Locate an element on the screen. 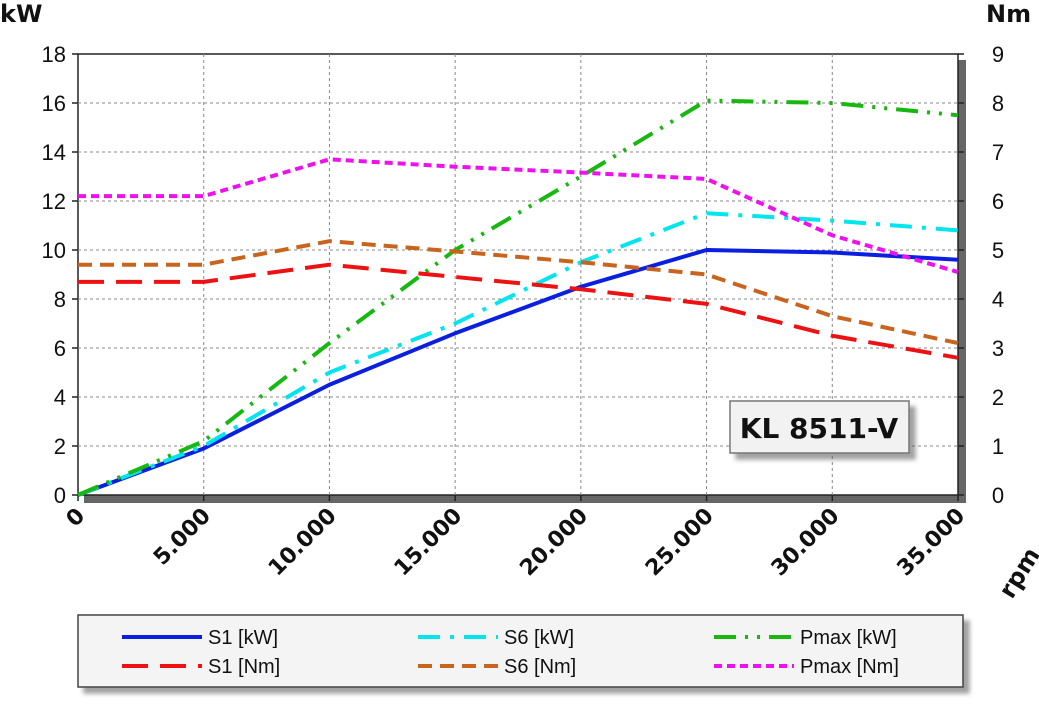 This screenshot has height=708, width=1039. y-left-tick-label: 2 is located at coordinates (60, 446).